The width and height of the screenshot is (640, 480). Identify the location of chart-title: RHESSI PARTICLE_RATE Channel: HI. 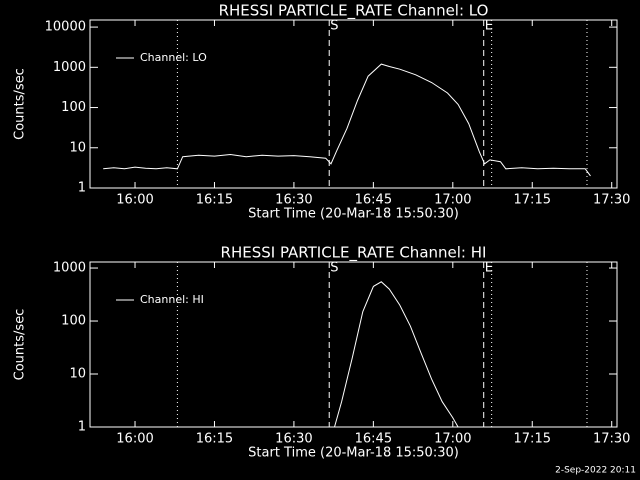
(354, 253).